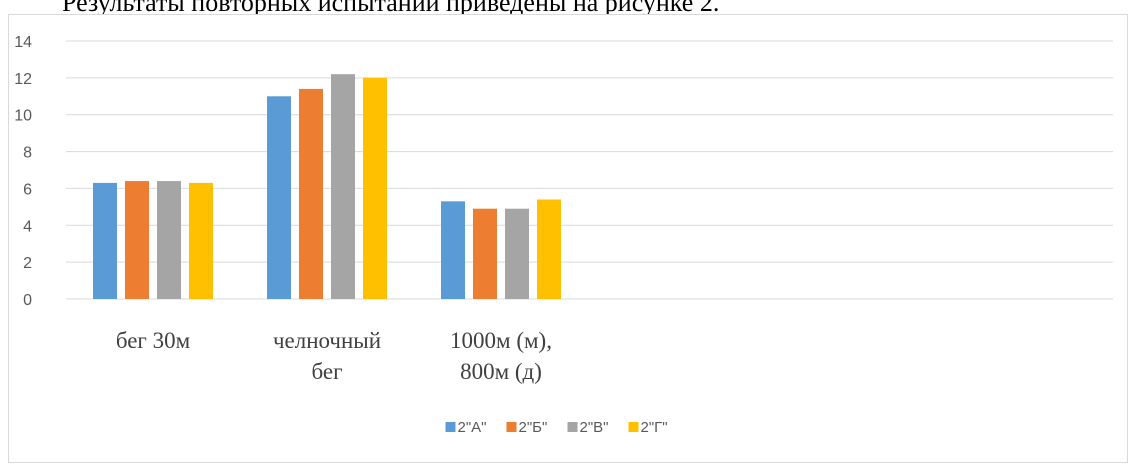 The image size is (1131, 465). Describe the element at coordinates (27, 226) in the screenshot. I see `y-tick-label: 4` at that location.